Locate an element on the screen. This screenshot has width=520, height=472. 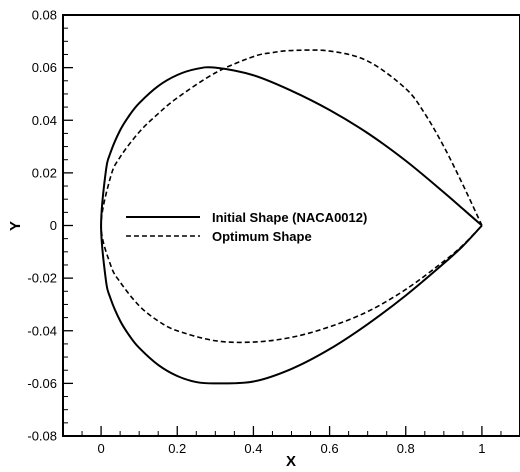
y-tick-label: -0.06 is located at coordinates (42, 383).